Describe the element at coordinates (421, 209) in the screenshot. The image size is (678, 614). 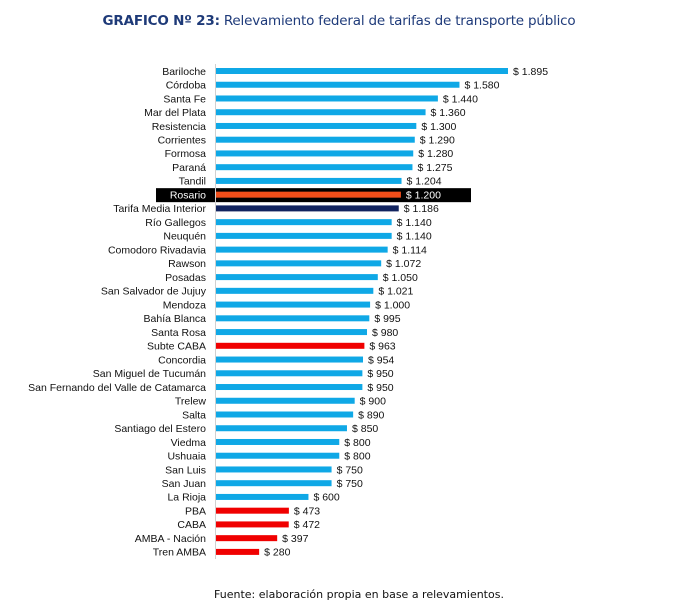
I see `value-label: $ 1.186` at that location.